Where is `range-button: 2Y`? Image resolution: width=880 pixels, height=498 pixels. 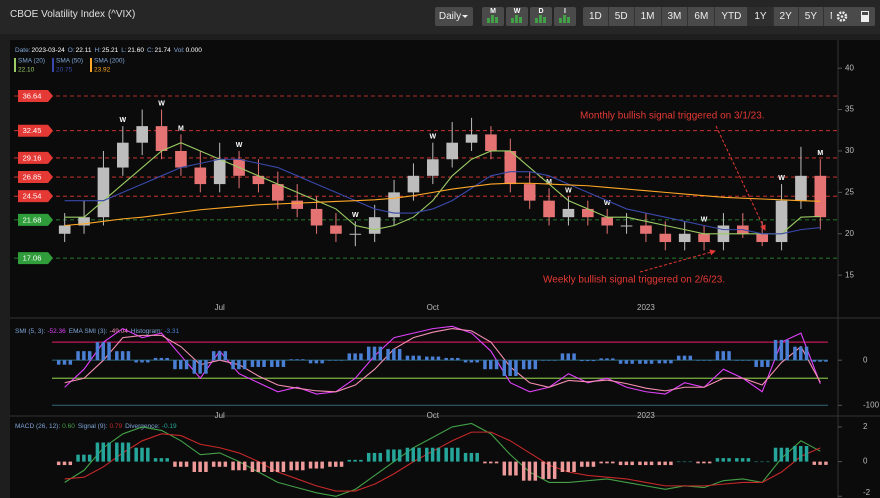 range-button: 2Y is located at coordinates (786, 16).